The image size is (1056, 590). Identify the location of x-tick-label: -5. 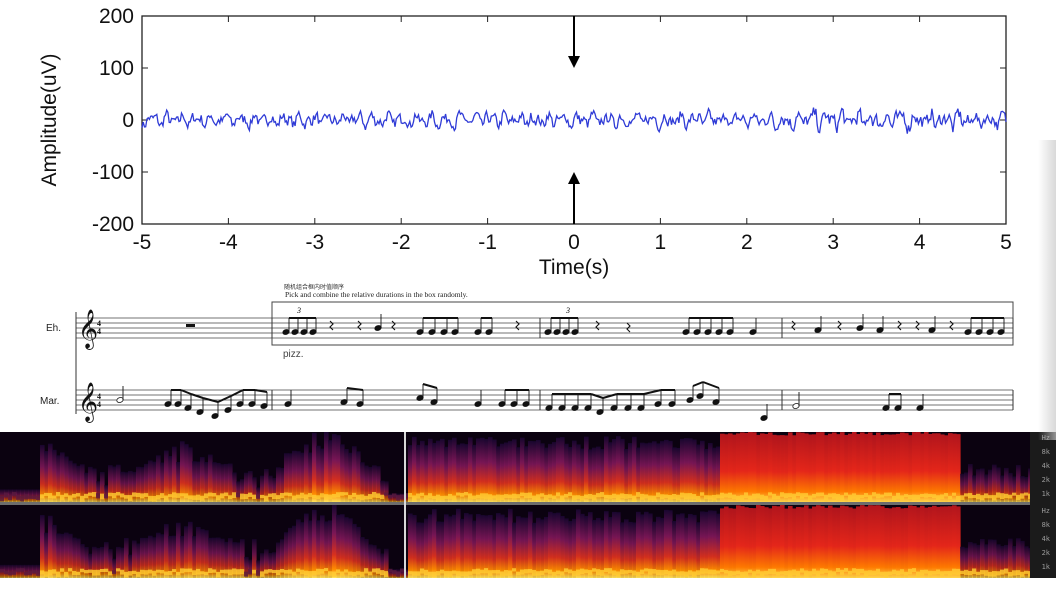
(142, 242).